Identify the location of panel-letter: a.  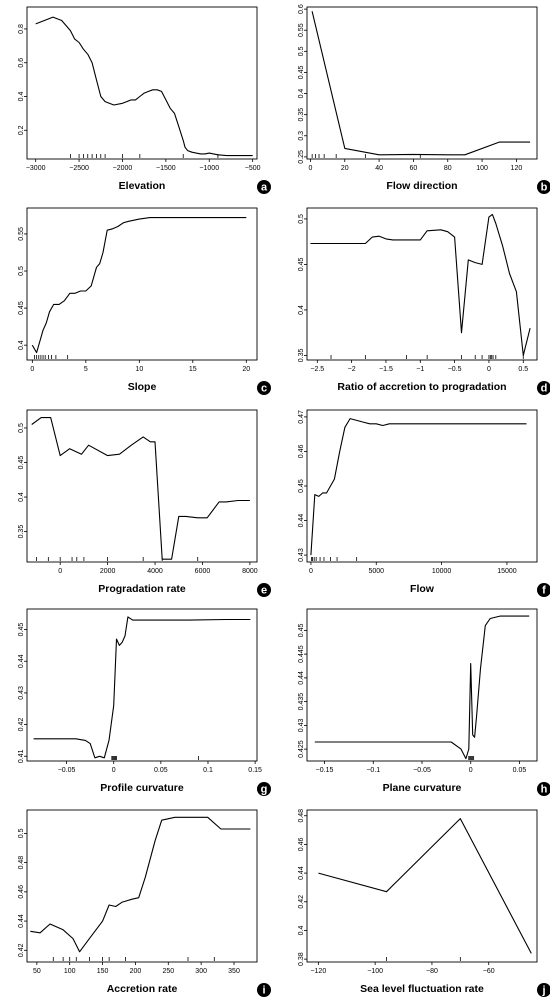
(264, 187).